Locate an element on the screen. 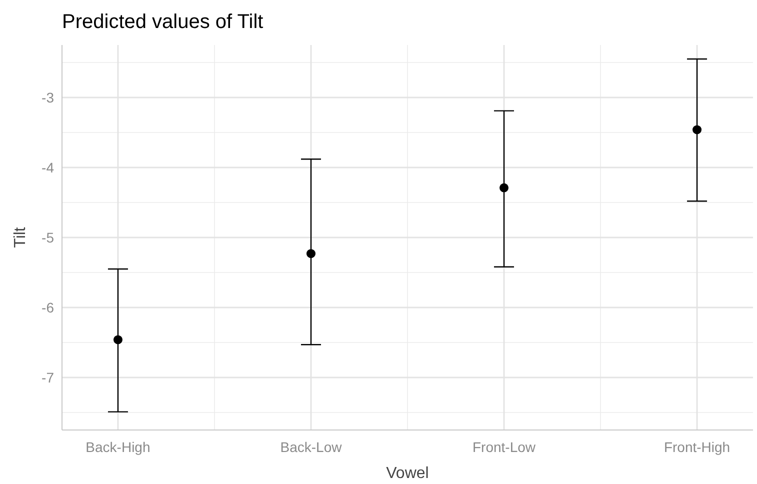  x-tick-label: Front-High is located at coordinates (697, 447).